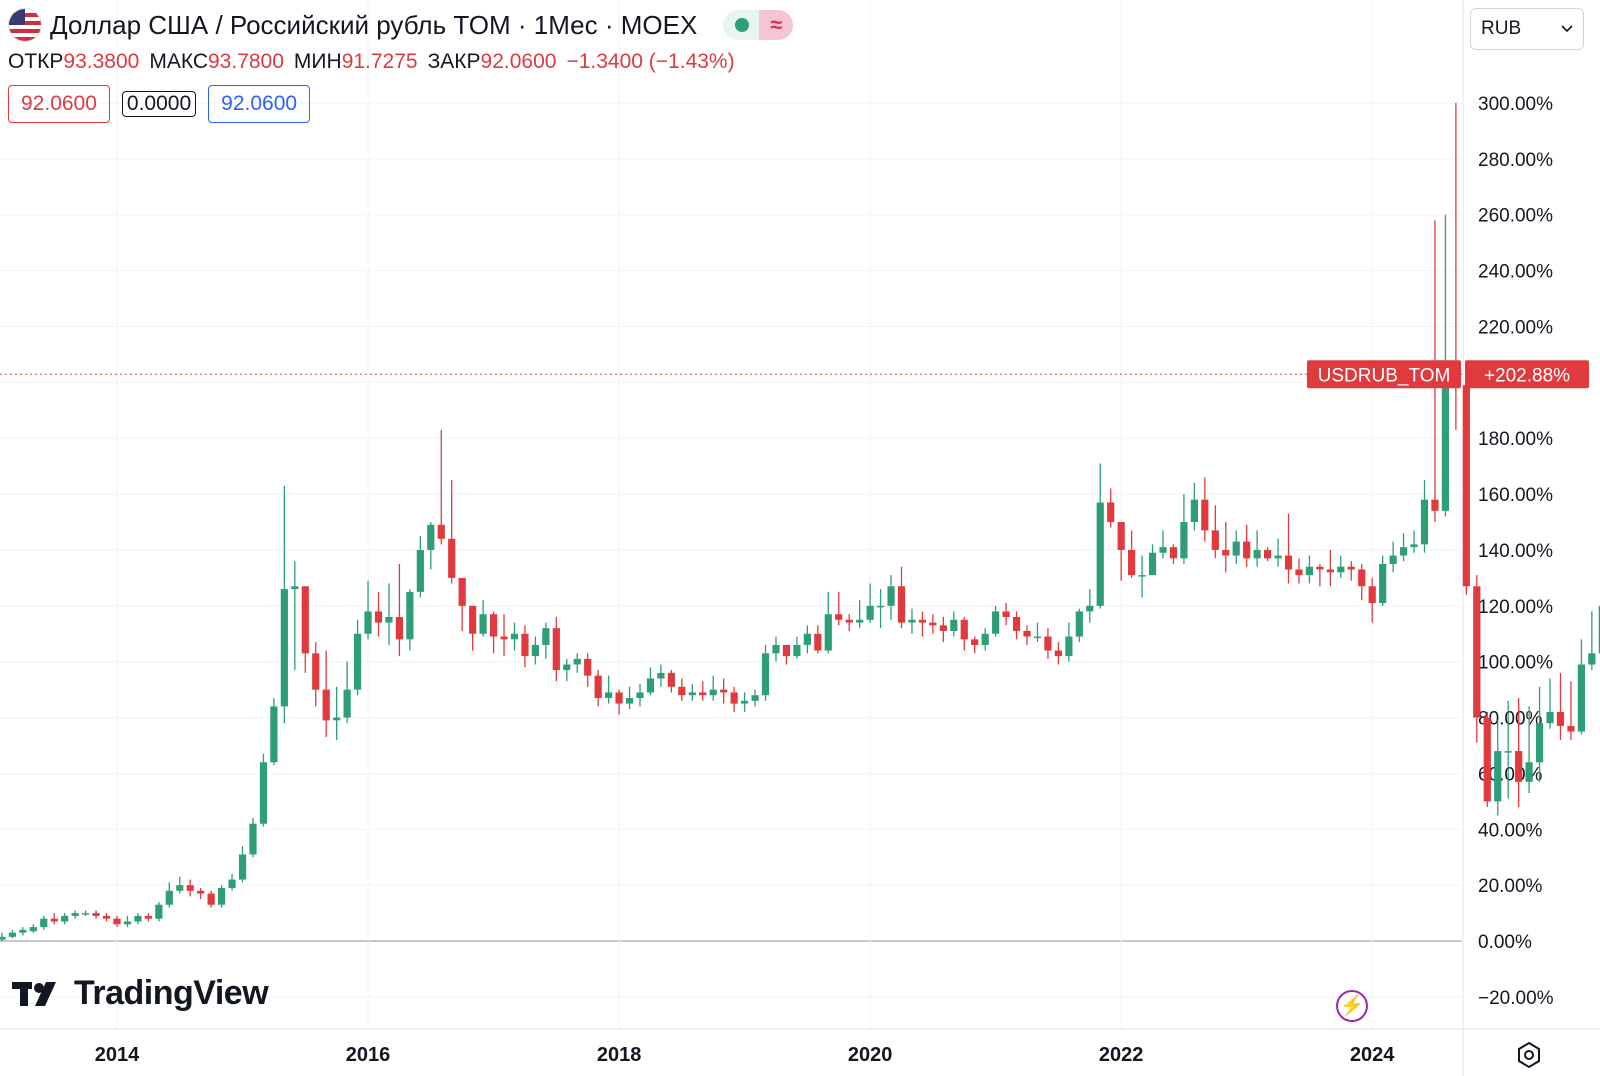 The image size is (1600, 1076). I want to click on x-tick-label: 2024, so click(1372, 1055).